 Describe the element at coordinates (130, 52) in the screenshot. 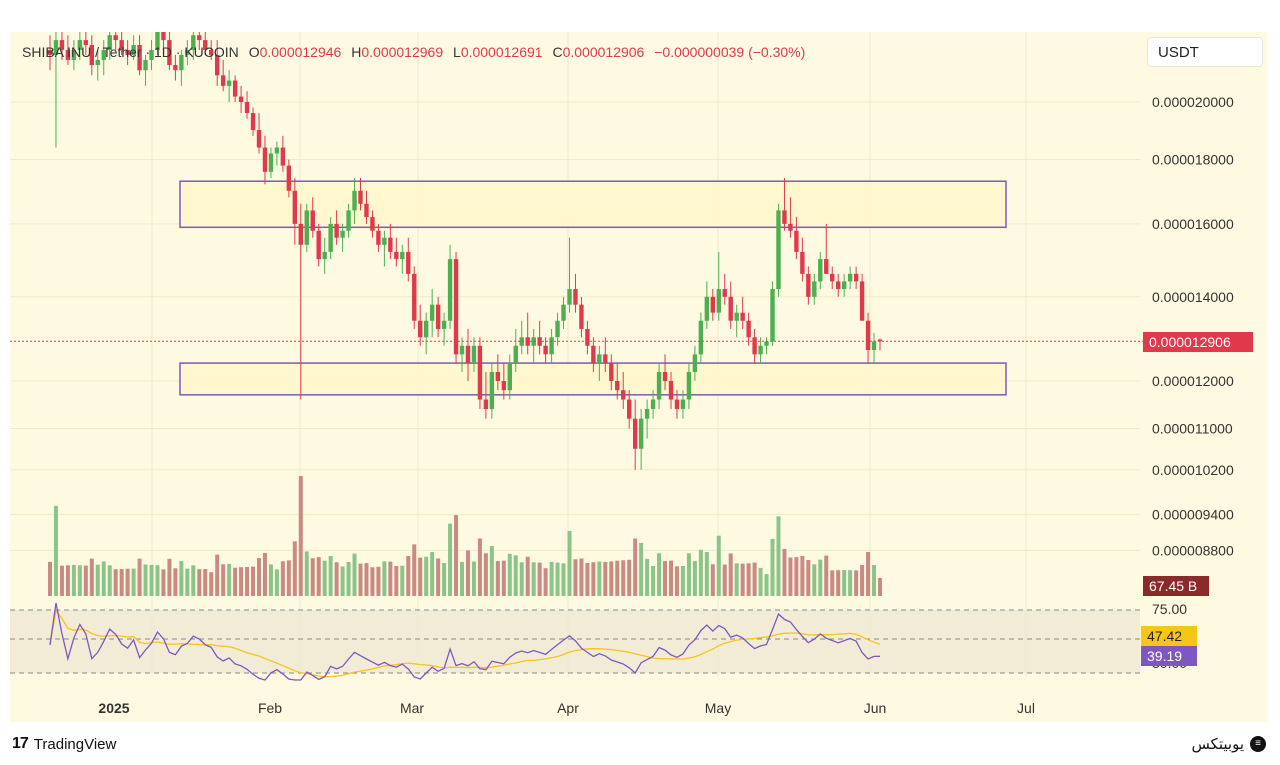

I see `symbol-label: SHIBA INU / Tether · 1D · KUCOIN` at that location.